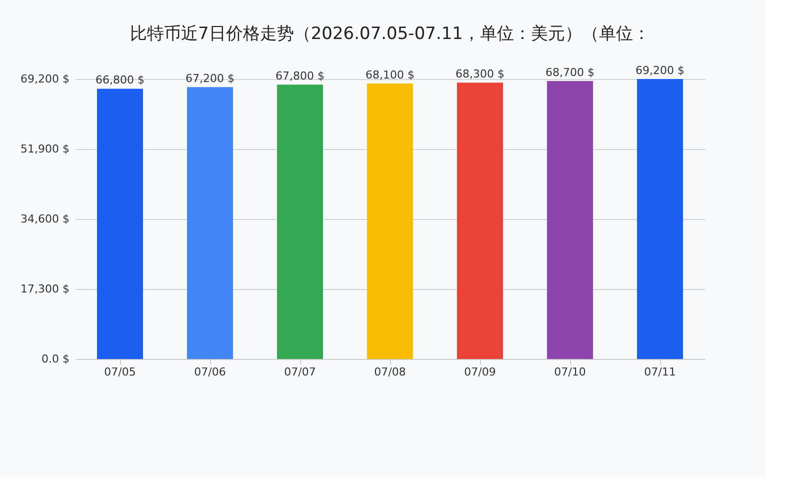 This screenshot has height=500, width=800. I want to click on y-tick-label: 51,900 $, so click(45, 149).